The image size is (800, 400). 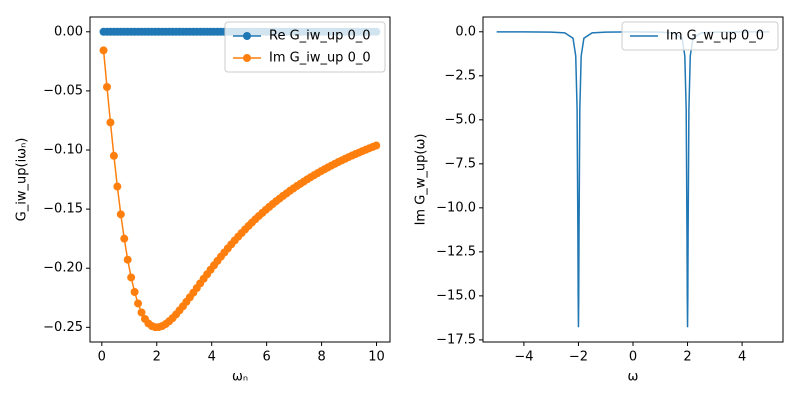 I want to click on y-tick-label: −15.0, so click(x=456, y=295).